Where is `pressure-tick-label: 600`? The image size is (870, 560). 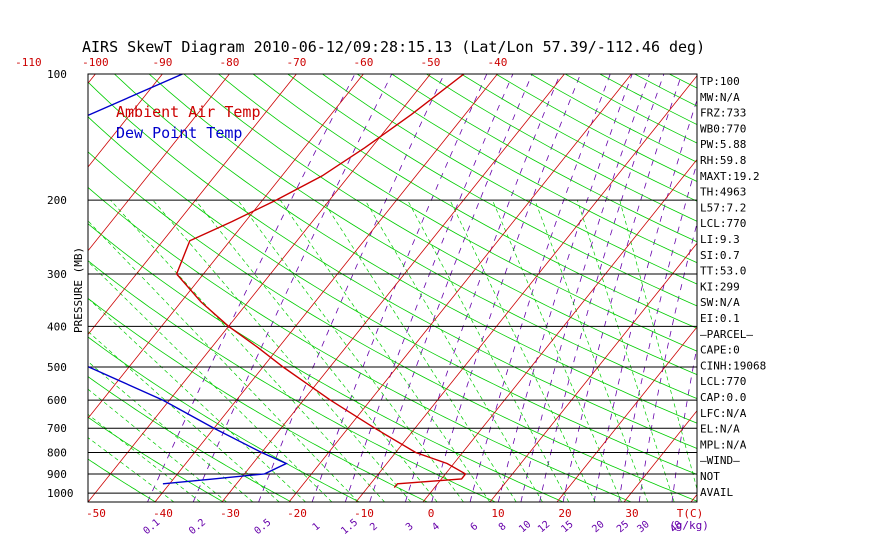 pressure-tick-label: 600 is located at coordinates (57, 400).